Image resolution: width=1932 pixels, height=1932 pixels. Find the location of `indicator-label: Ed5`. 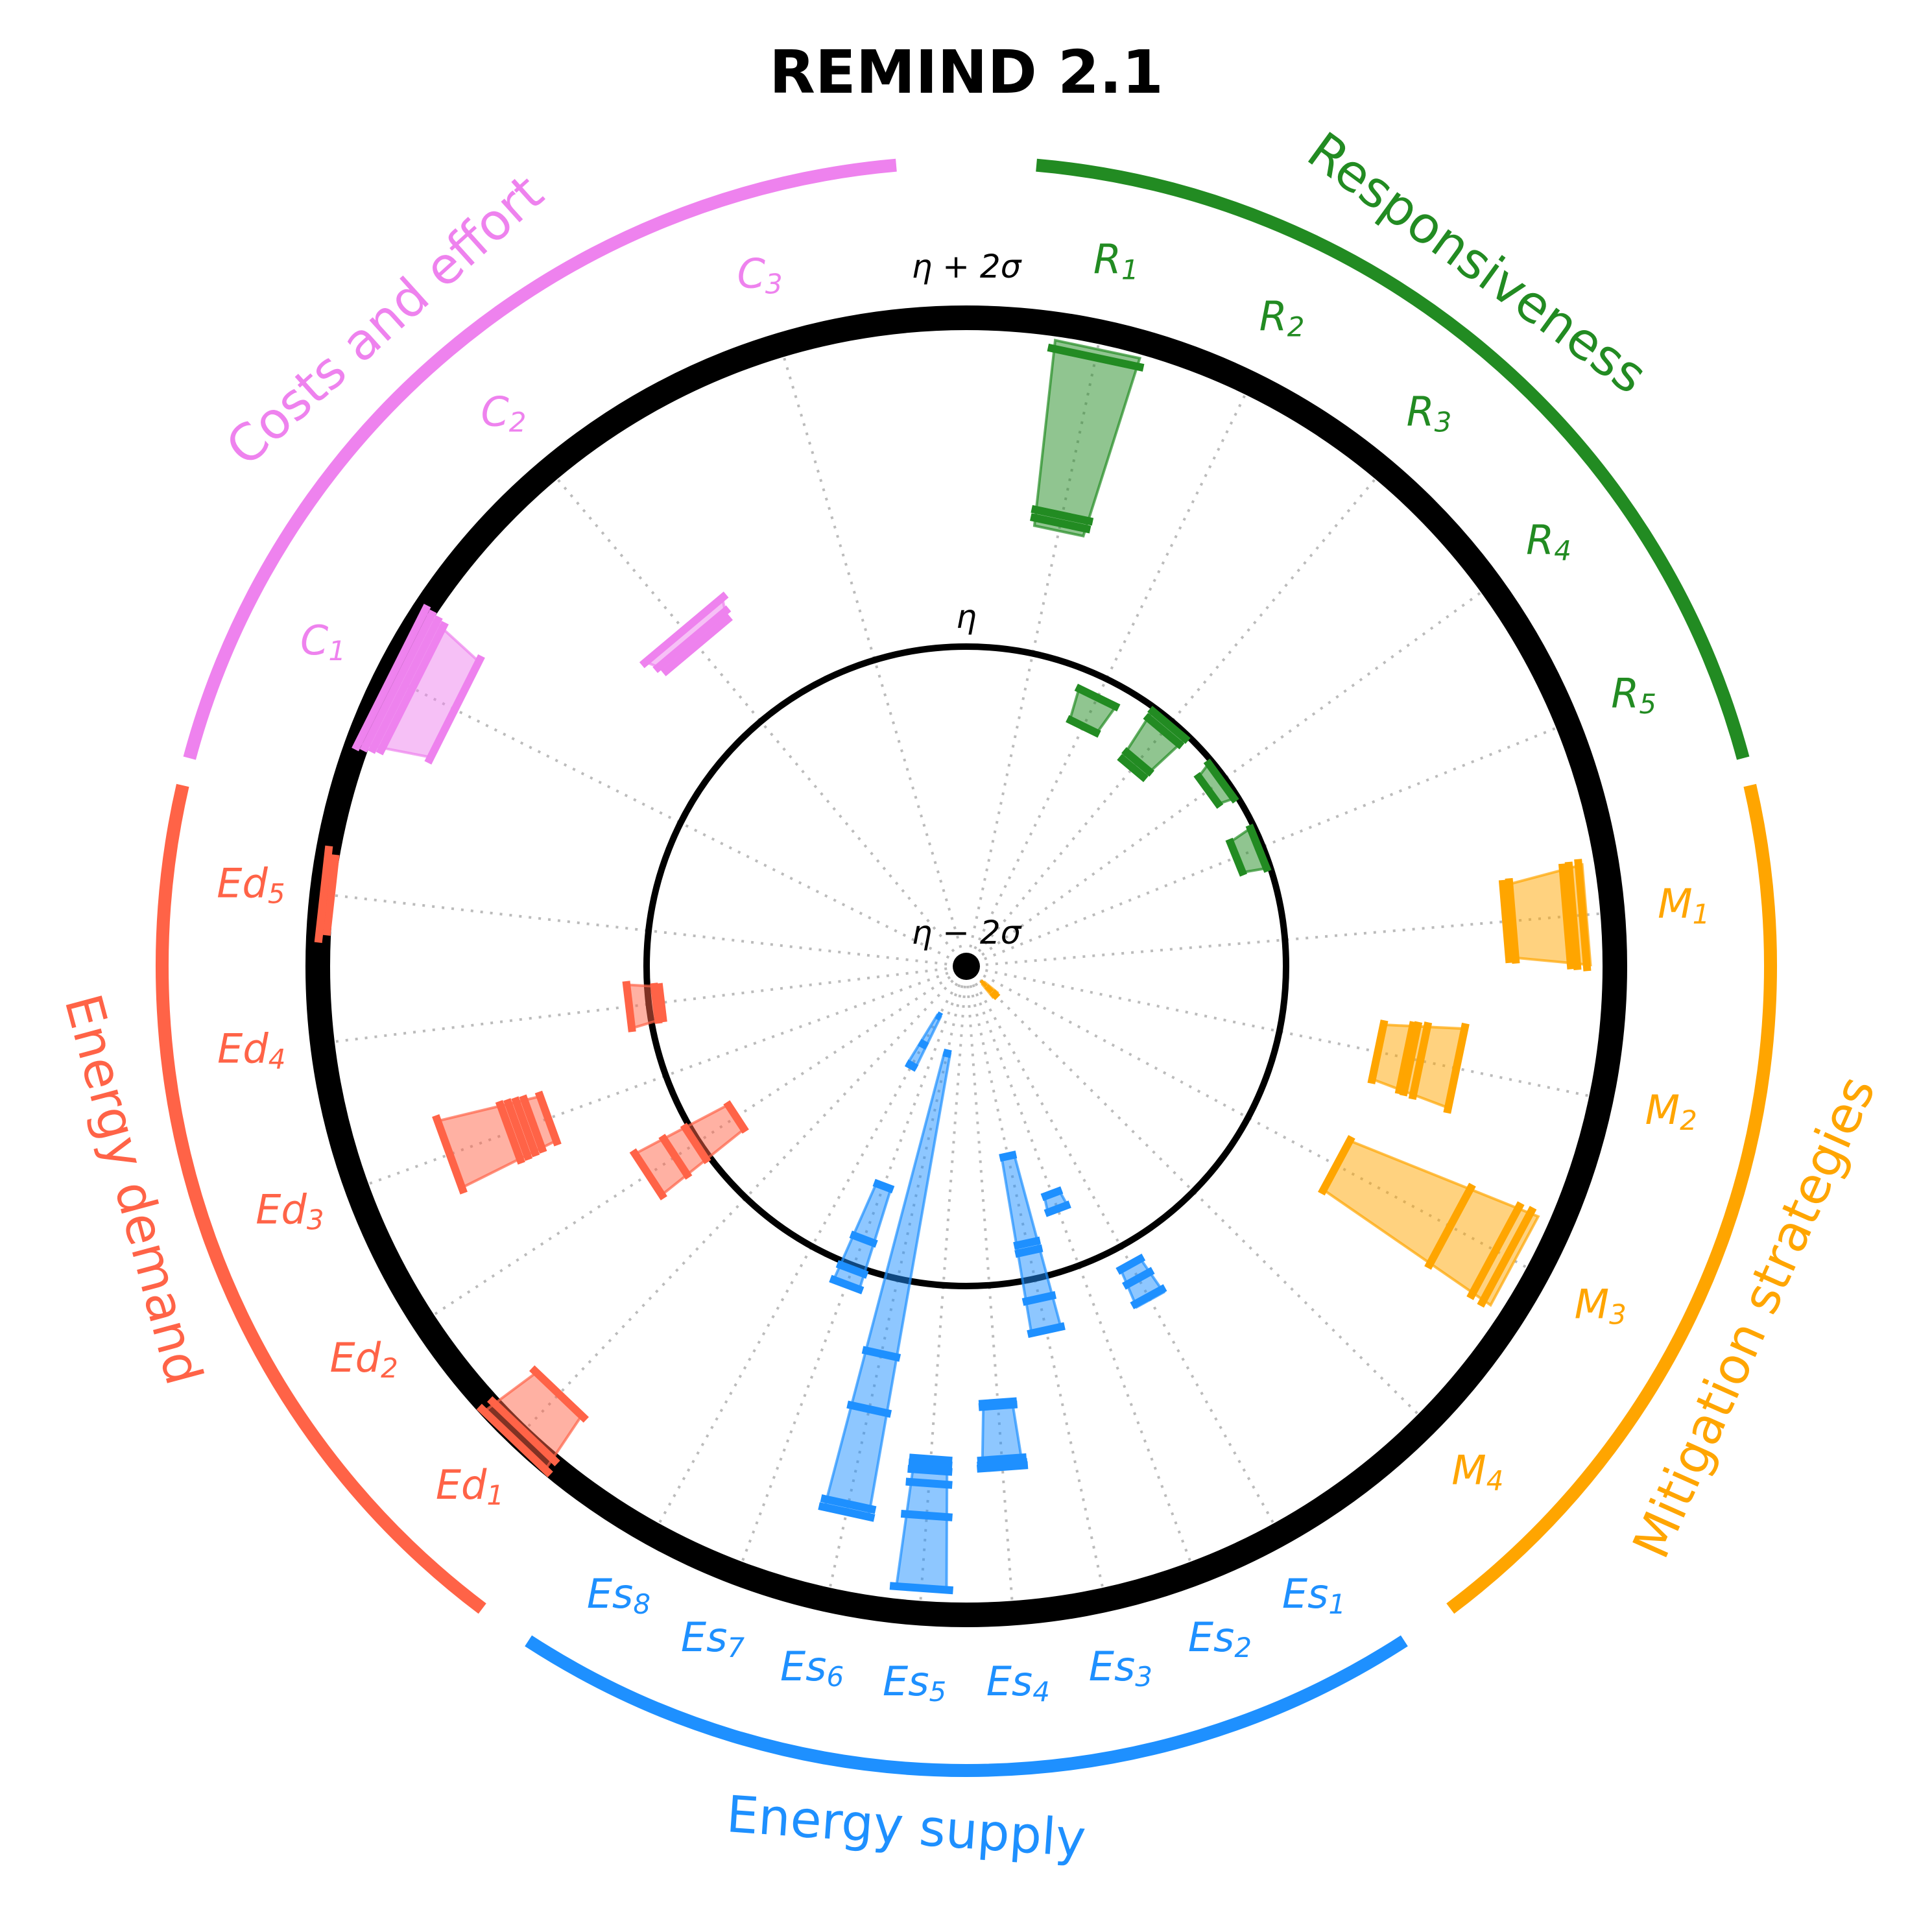

indicator-label: Ed5 is located at coordinates (251, 884).